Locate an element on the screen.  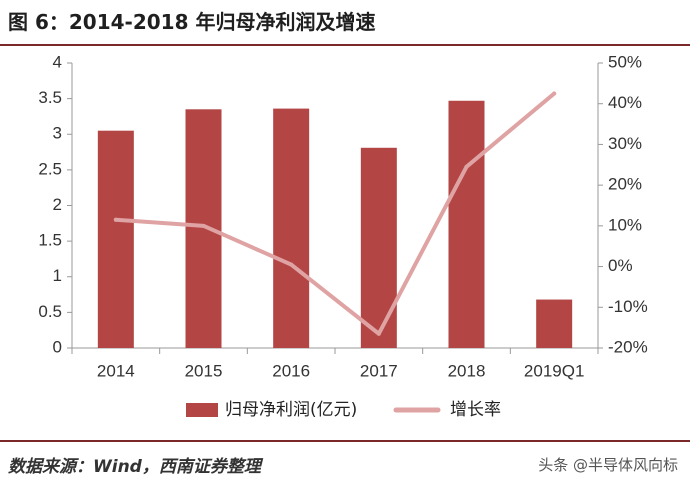
x-tick-label: 2014 is located at coordinates (116, 370).